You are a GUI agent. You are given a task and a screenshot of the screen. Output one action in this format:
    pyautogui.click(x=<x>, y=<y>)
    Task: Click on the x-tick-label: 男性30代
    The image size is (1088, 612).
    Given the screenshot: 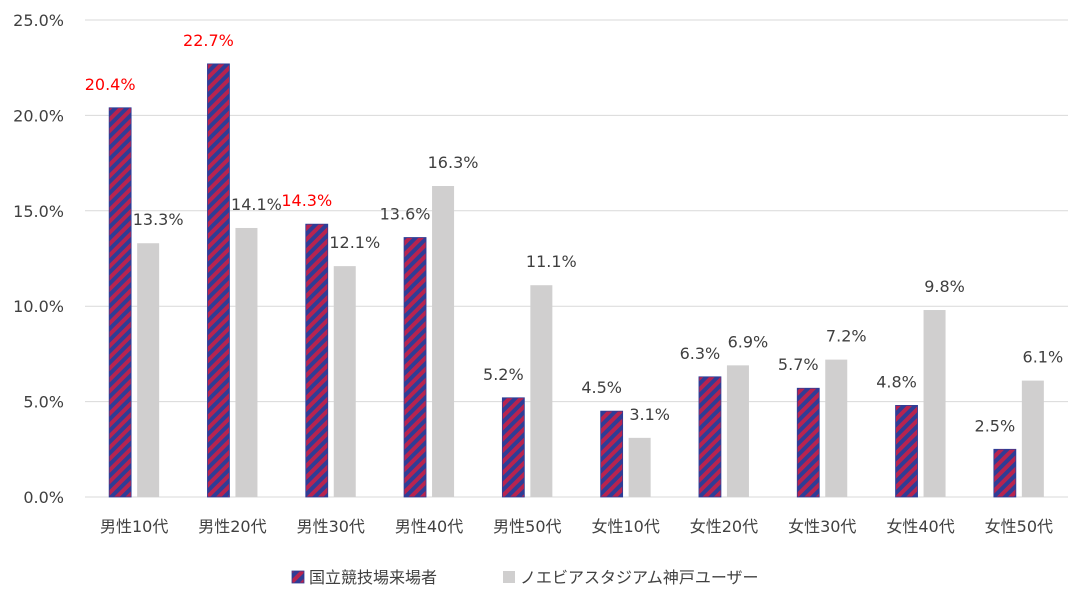 What is the action you would take?
    pyautogui.click(x=331, y=526)
    